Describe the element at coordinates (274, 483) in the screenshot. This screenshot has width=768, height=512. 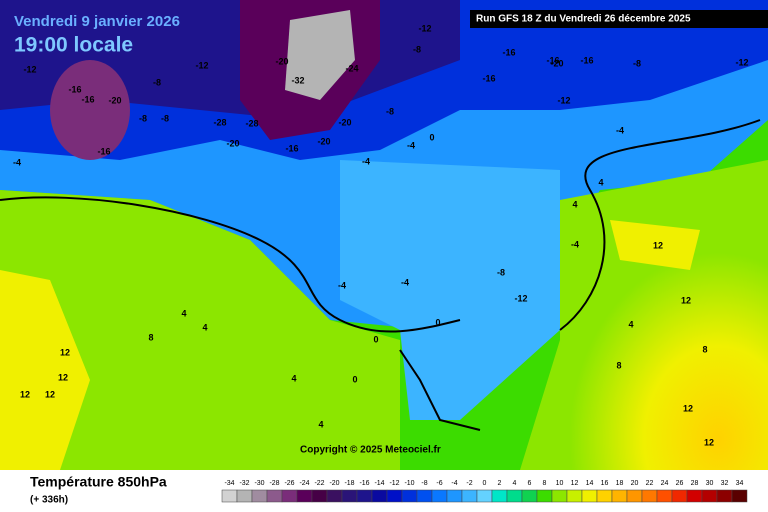
I see `legend-tick: -28` at that location.